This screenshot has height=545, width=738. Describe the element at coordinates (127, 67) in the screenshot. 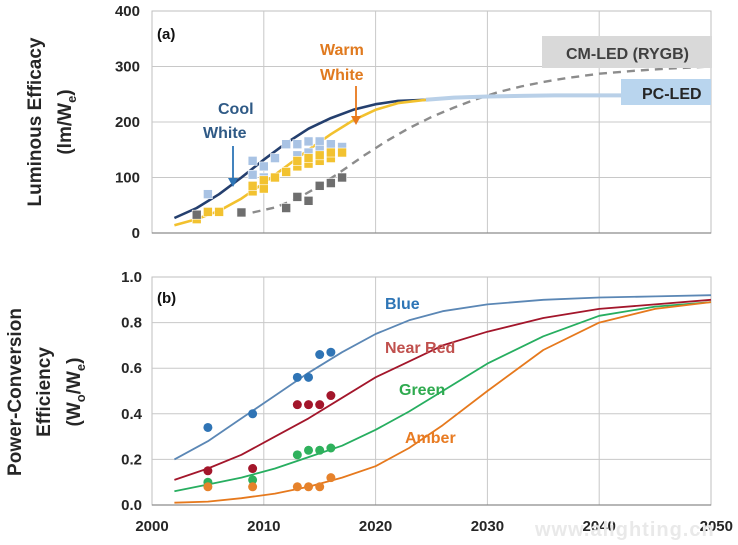

I see `panel-a-y-tick-label: 300` at that location.